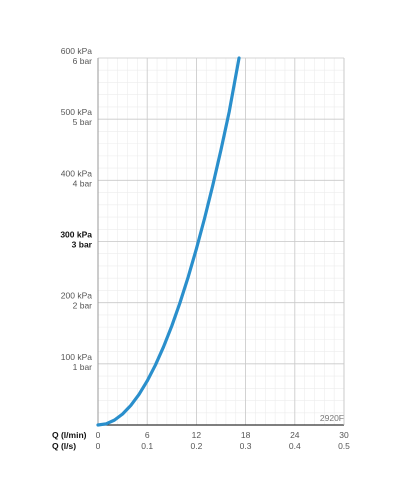  What do you see at coordinates (76, 51) in the screenshot?
I see `y-tick-label-kpa: 600 kPa` at bounding box center [76, 51].